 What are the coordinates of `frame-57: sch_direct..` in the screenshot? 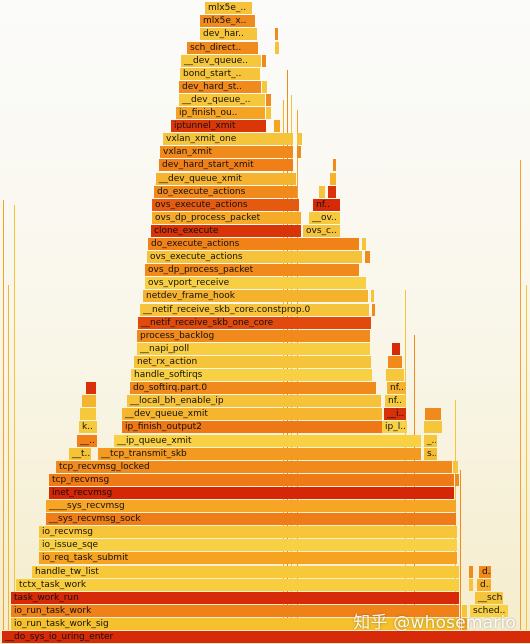 It's located at (222, 48).